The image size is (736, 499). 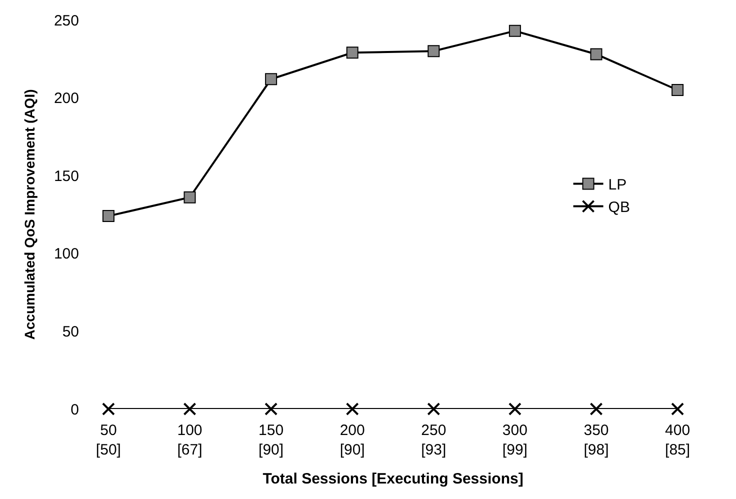 I want to click on y-tick-label: 0, so click(x=74, y=409).